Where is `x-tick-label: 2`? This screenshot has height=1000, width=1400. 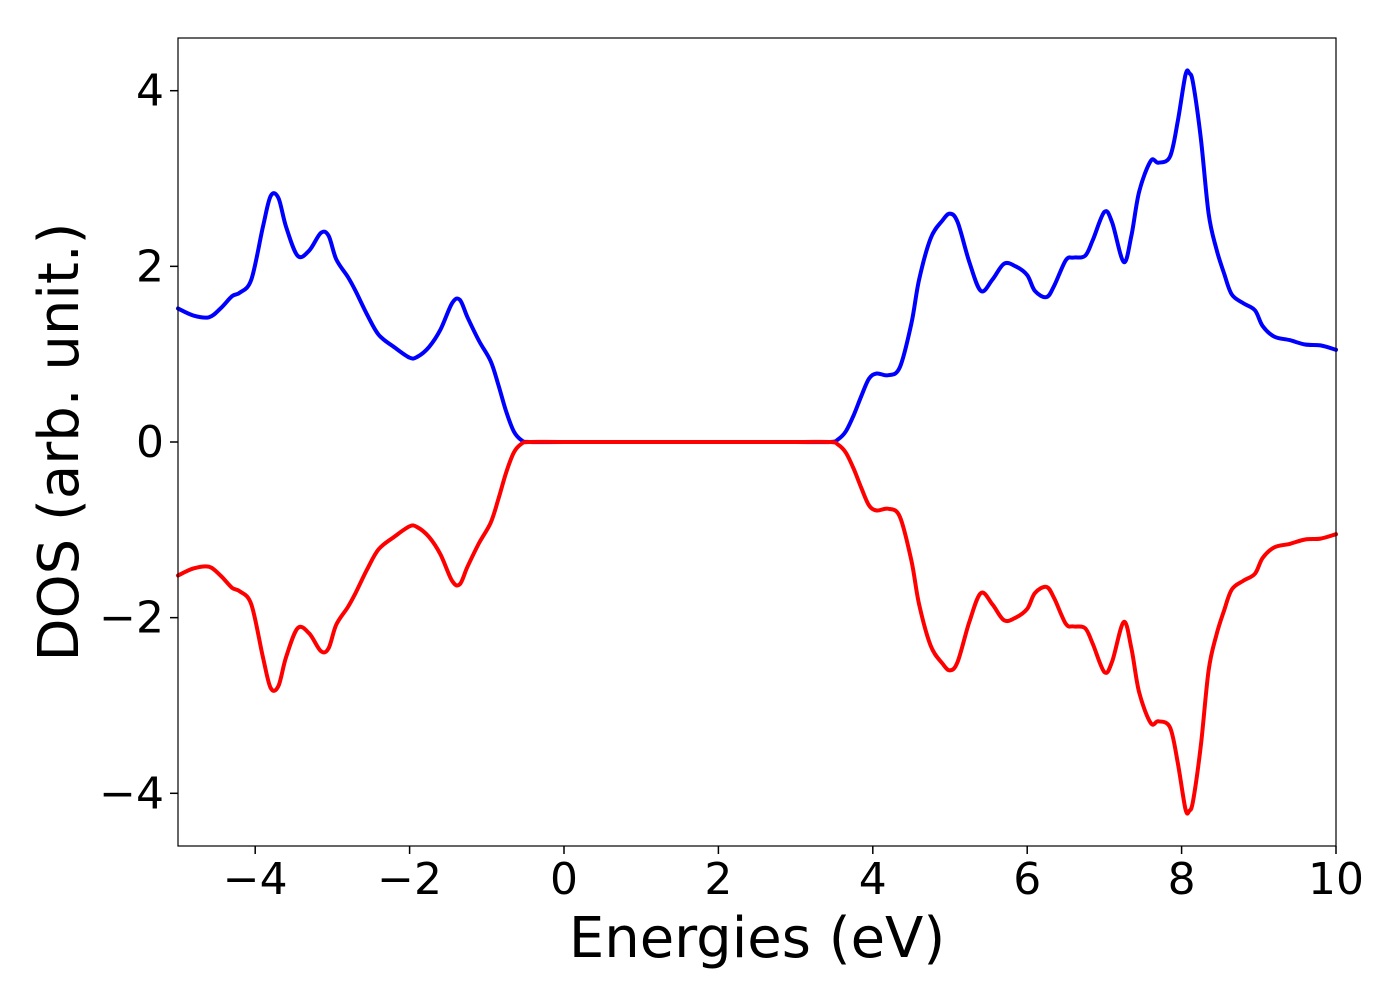
x-tick-label: 2 is located at coordinates (718, 879).